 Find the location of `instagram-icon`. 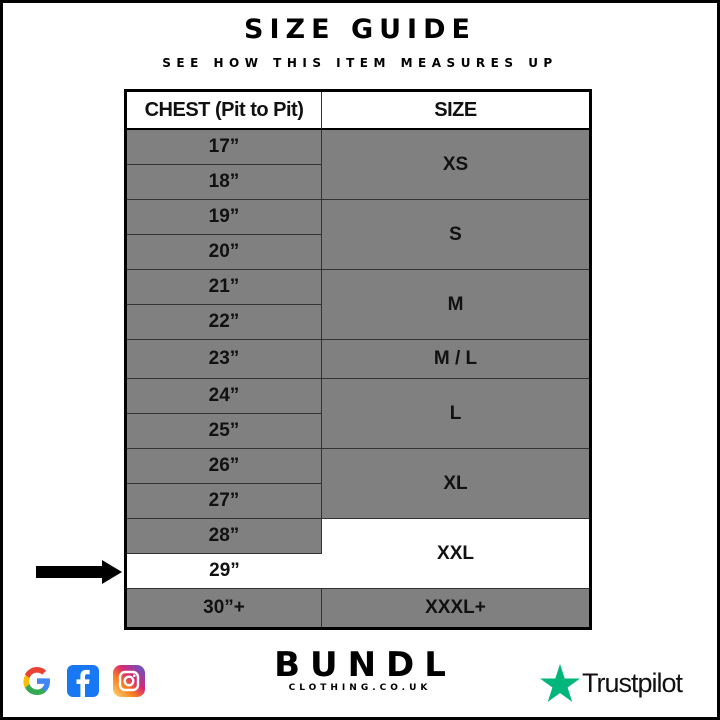

instagram-icon is located at coordinates (129, 681).